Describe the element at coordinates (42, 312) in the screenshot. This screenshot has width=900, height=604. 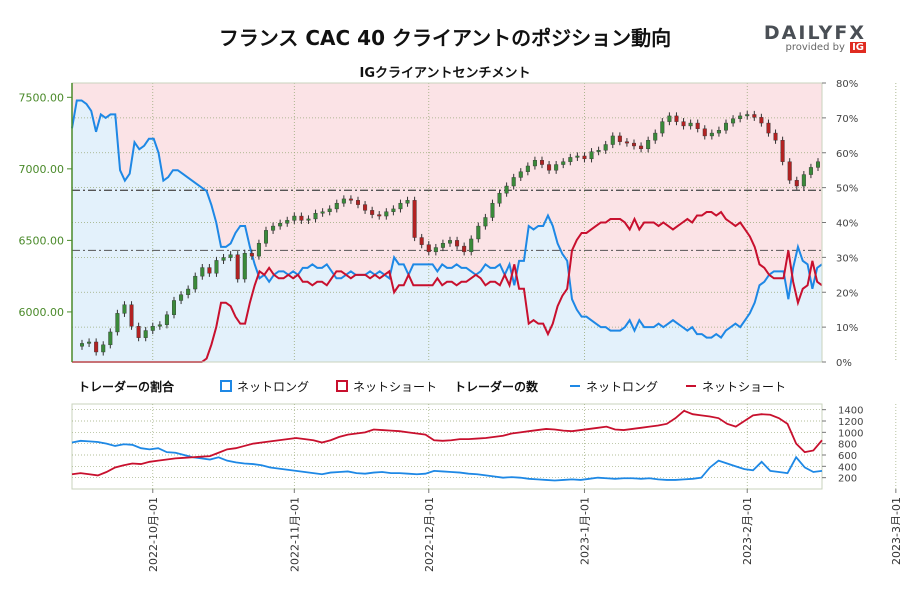
I see `price-tick-label: 6000.00` at that location.